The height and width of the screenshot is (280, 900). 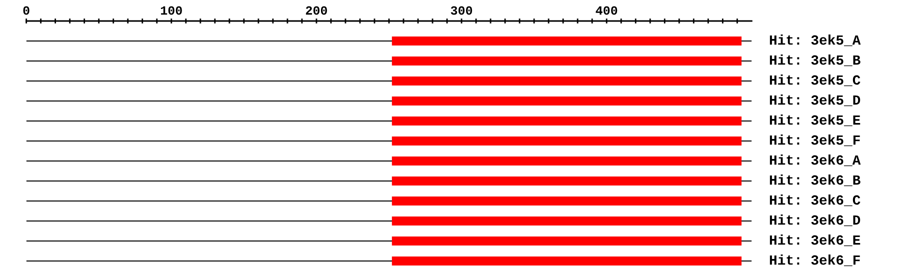 I want to click on y-tick-label: Hit: 3ek5_D, so click(x=815, y=100).